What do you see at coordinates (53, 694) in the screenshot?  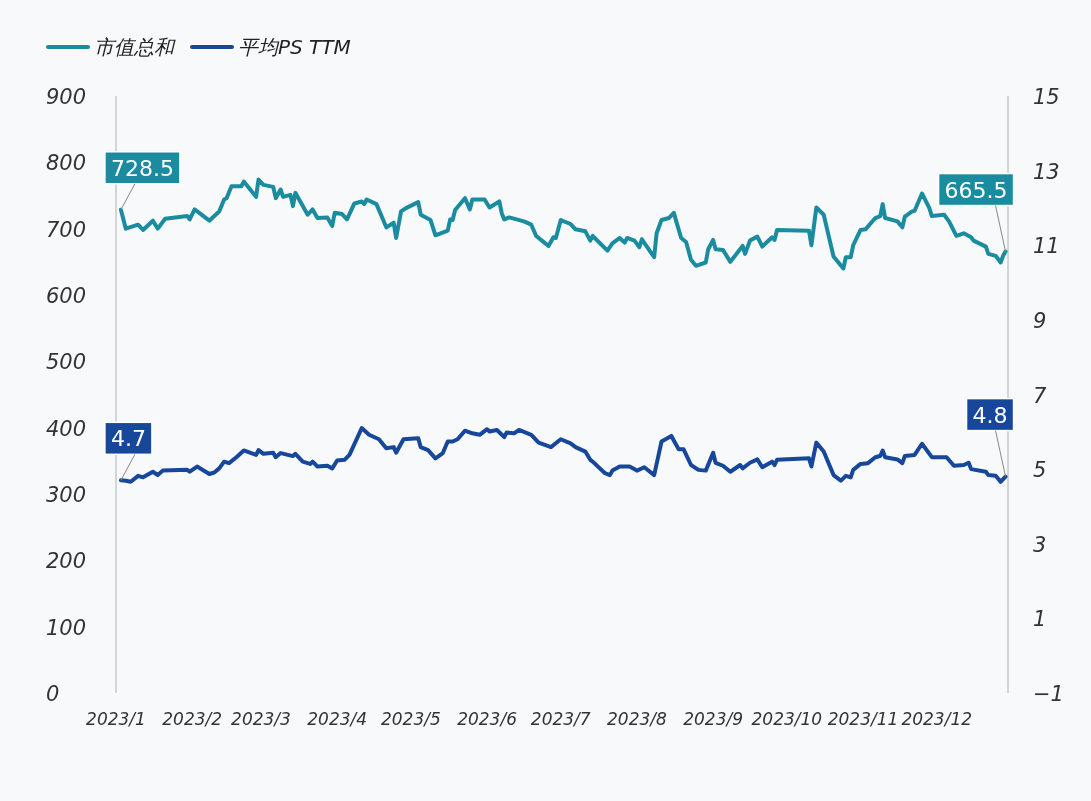 I see `y-tick-label: 0` at bounding box center [53, 694].